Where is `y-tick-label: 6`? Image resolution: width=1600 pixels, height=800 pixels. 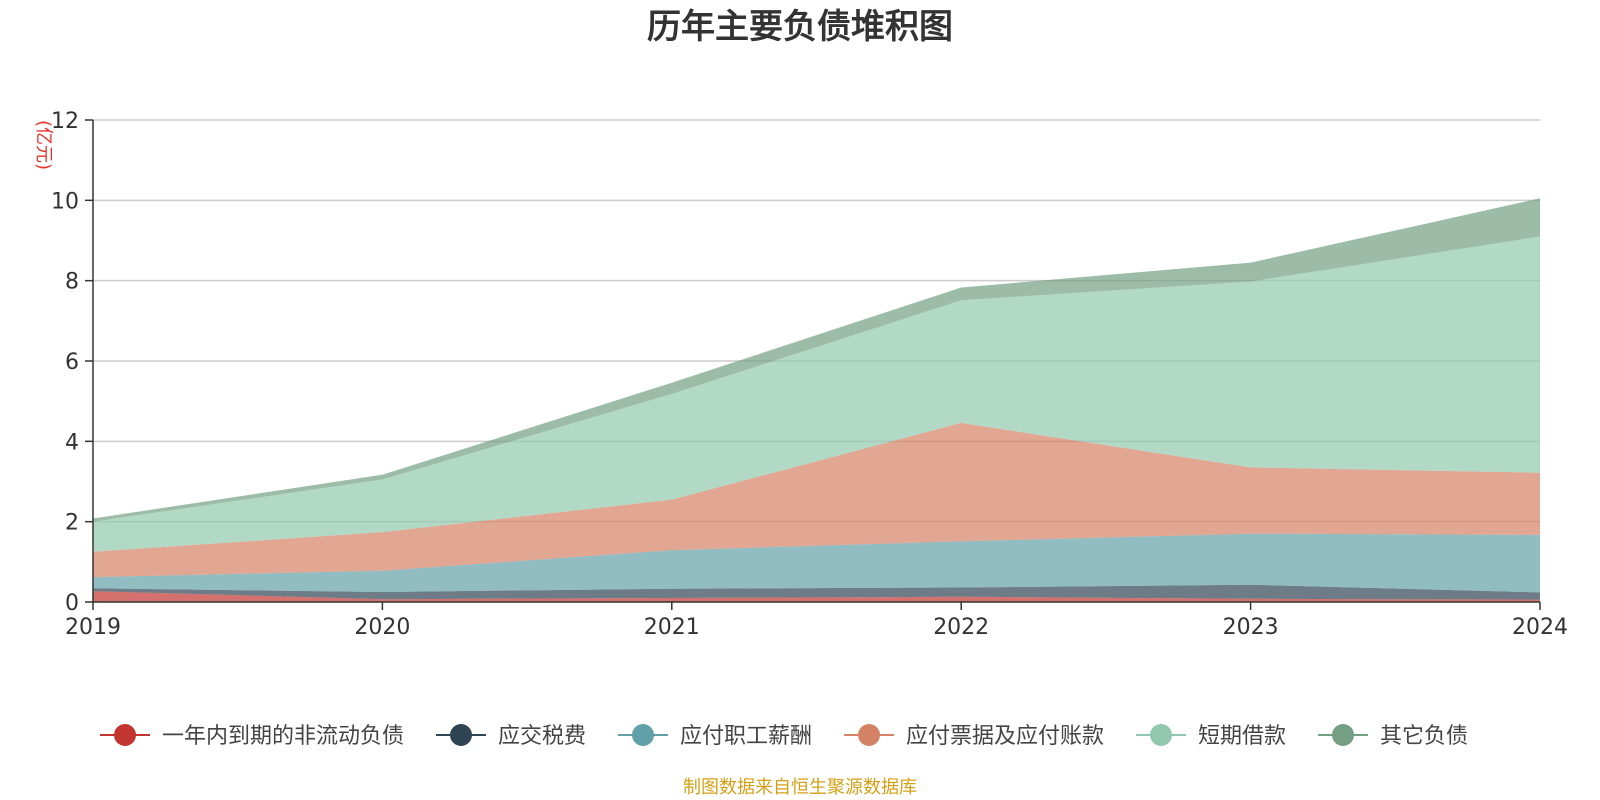
y-tick-label: 6 is located at coordinates (72, 362).